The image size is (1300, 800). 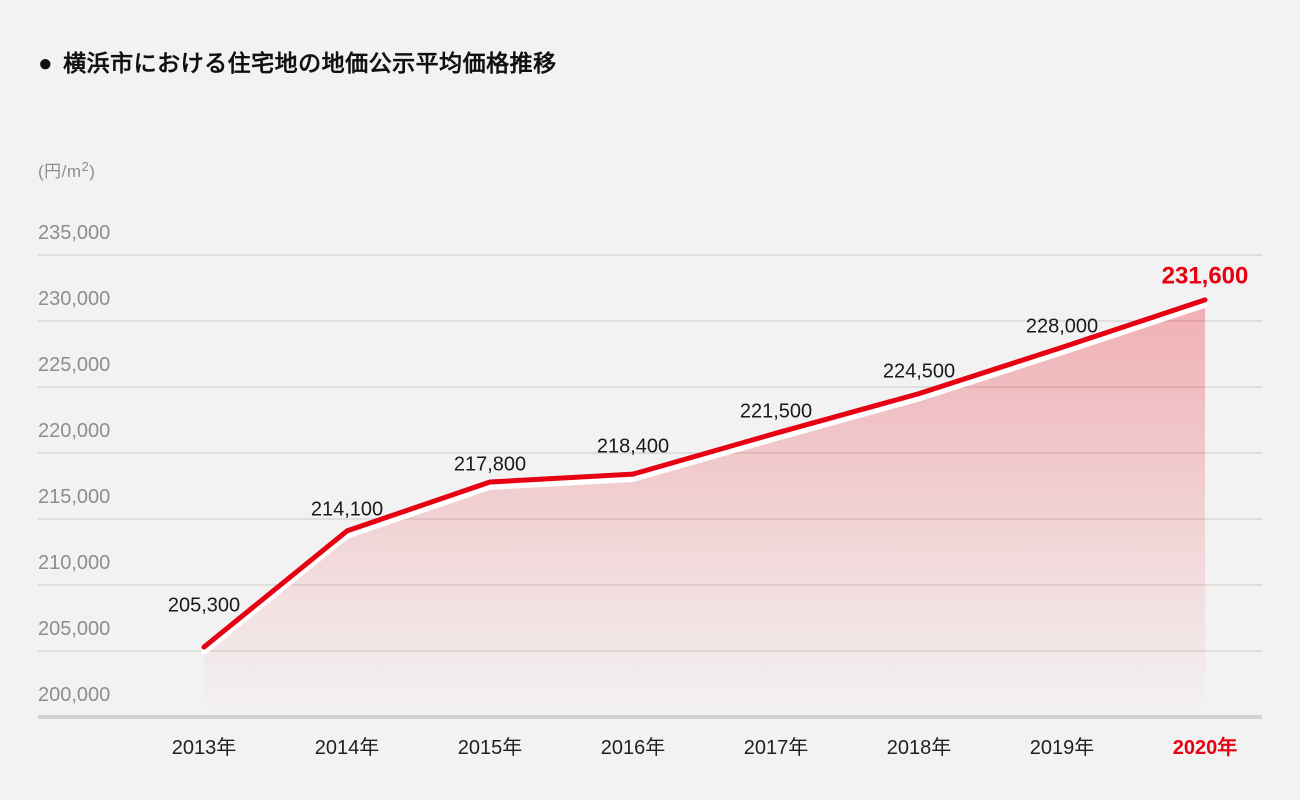 What do you see at coordinates (204, 748) in the screenshot?
I see `x-axis-label: 2013年` at bounding box center [204, 748].